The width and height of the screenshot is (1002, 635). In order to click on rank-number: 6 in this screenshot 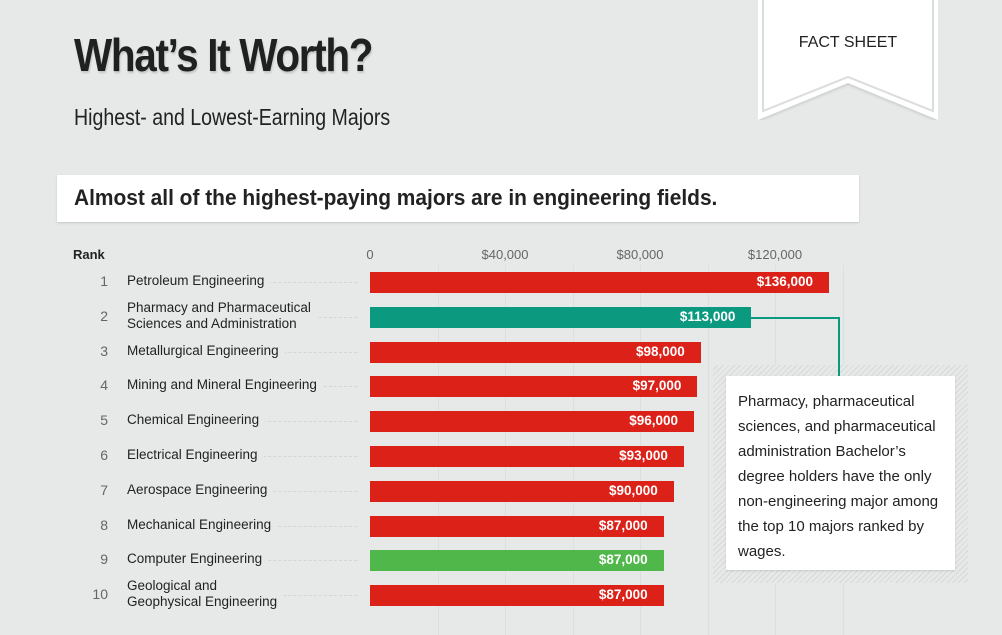, I will do `click(104, 455)`.